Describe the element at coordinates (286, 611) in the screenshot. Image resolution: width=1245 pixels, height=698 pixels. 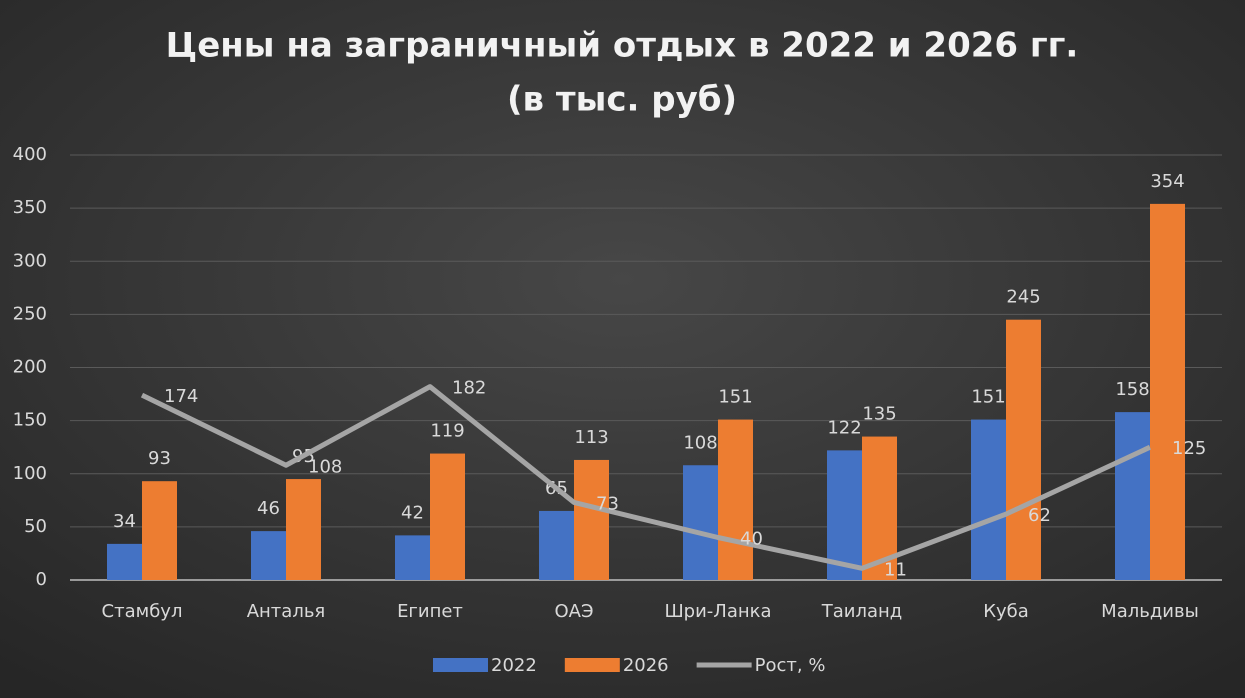
I see `x-tick-label: Анталья` at that location.